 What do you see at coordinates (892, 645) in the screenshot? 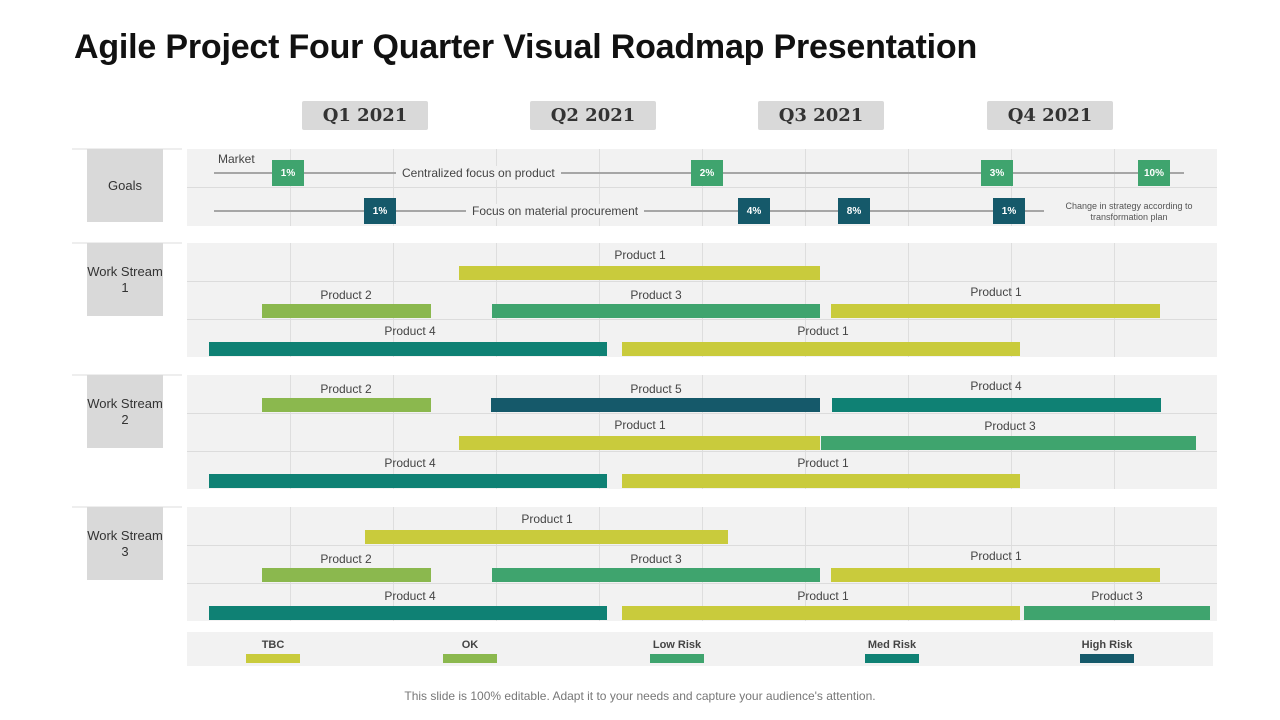
I see `legend-label-med-risk: Med Risk` at bounding box center [892, 645].